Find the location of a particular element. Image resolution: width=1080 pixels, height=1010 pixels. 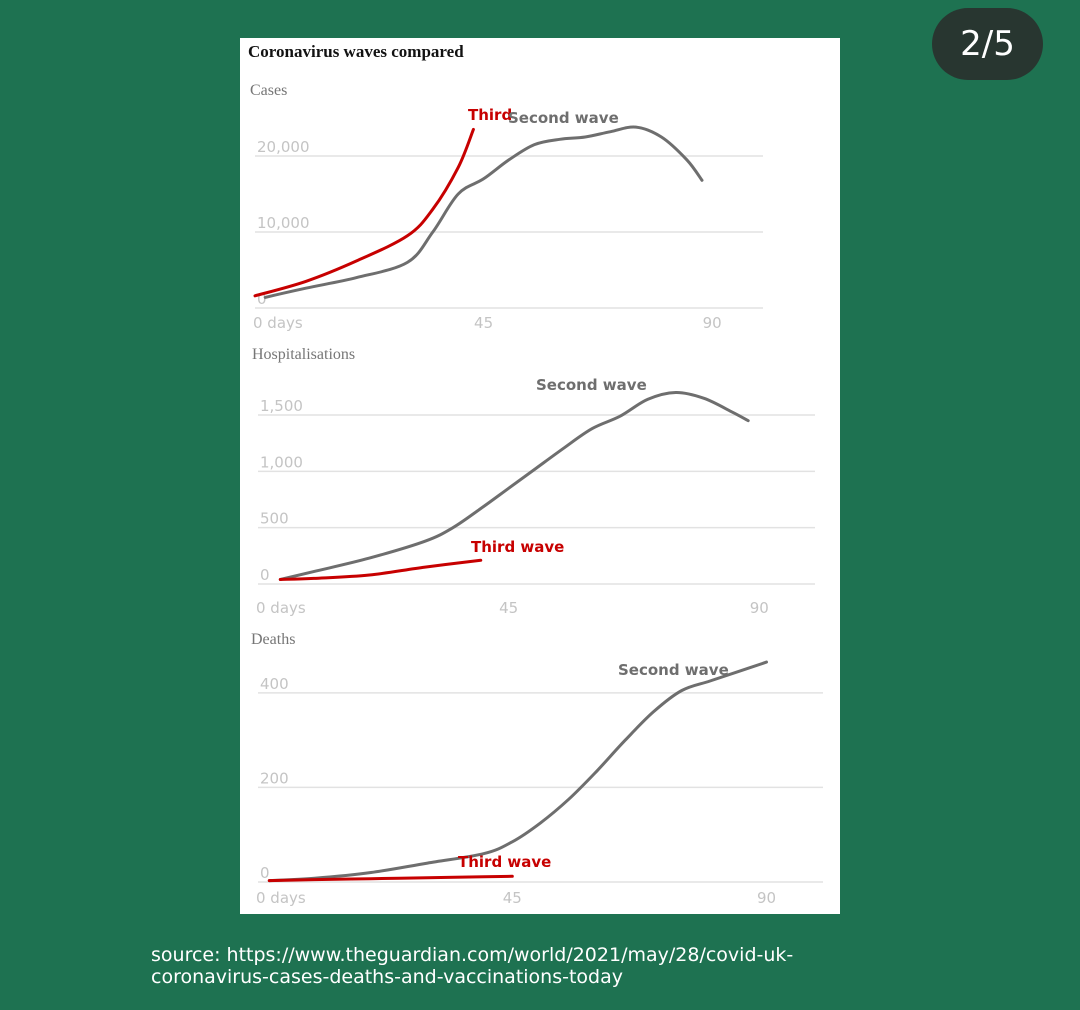

cases-y-tick-label: 10,000 is located at coordinates (283, 223).